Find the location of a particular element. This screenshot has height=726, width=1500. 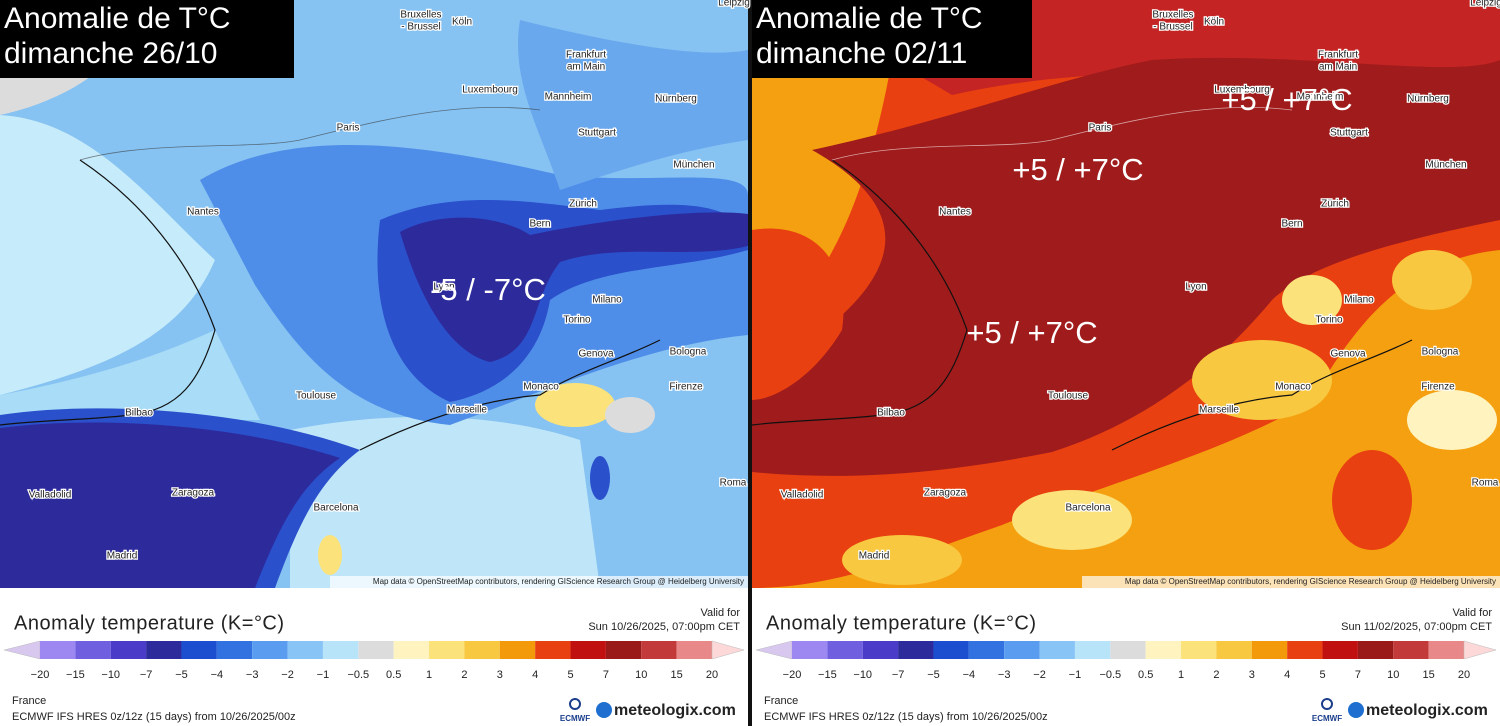

legend-scale-label: 3 is located at coordinates (1252, 675).